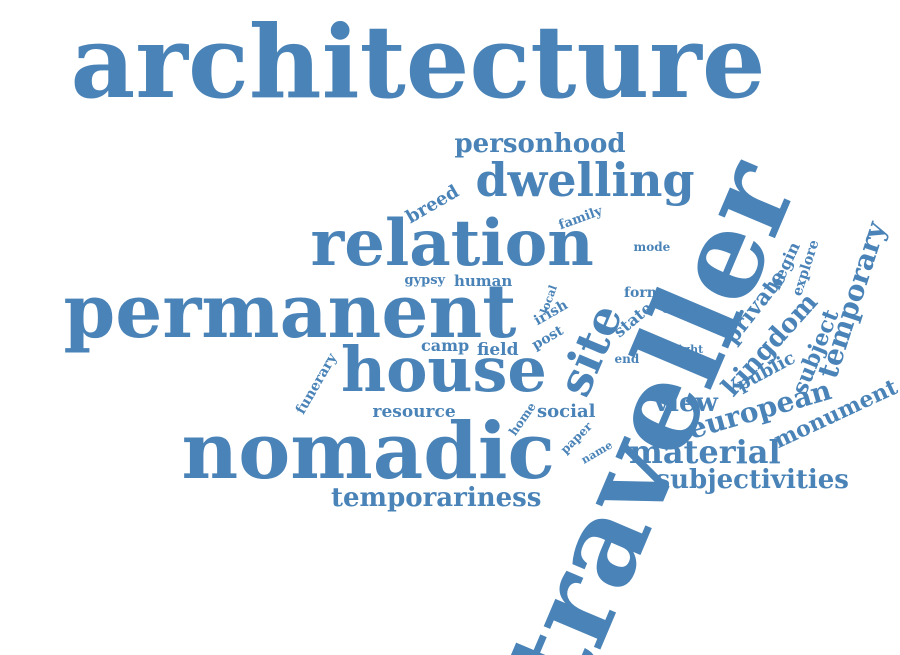 This screenshot has width=900, height=655. I want to click on word-post: post, so click(547, 338).